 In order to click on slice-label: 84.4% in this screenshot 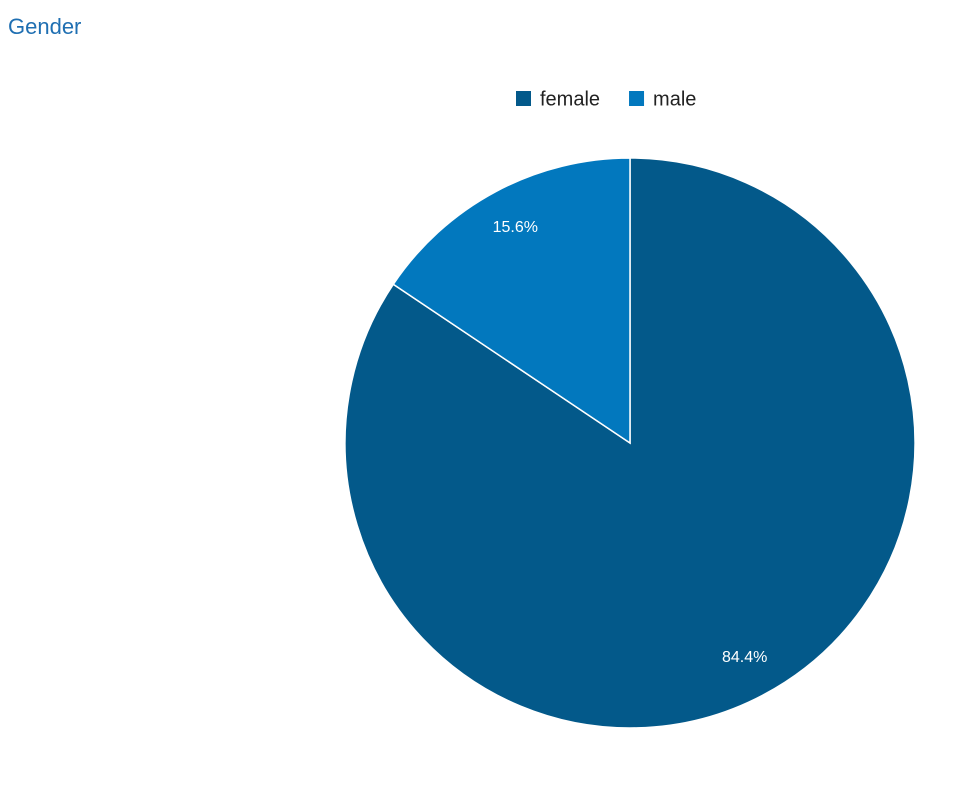, I will do `click(744, 657)`.